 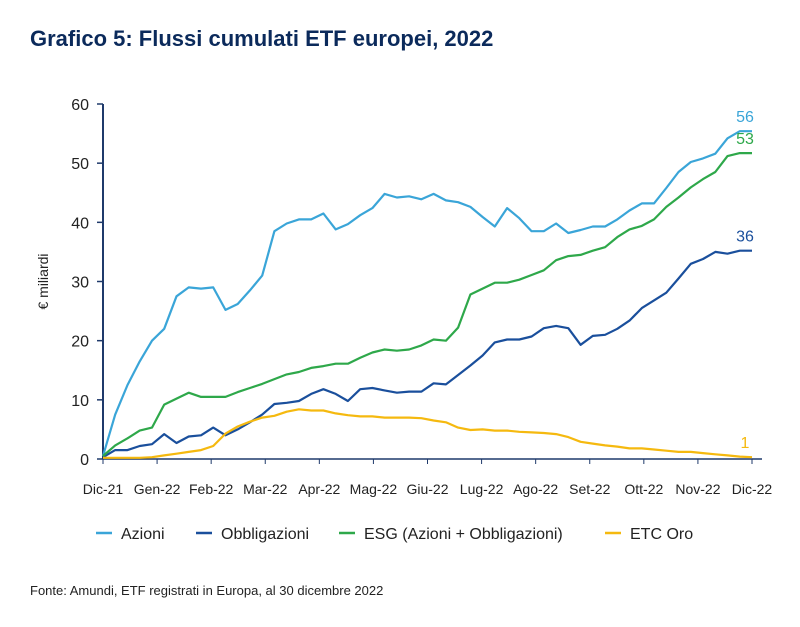 What do you see at coordinates (745, 117) in the screenshot?
I see `series-end-label: 56` at bounding box center [745, 117].